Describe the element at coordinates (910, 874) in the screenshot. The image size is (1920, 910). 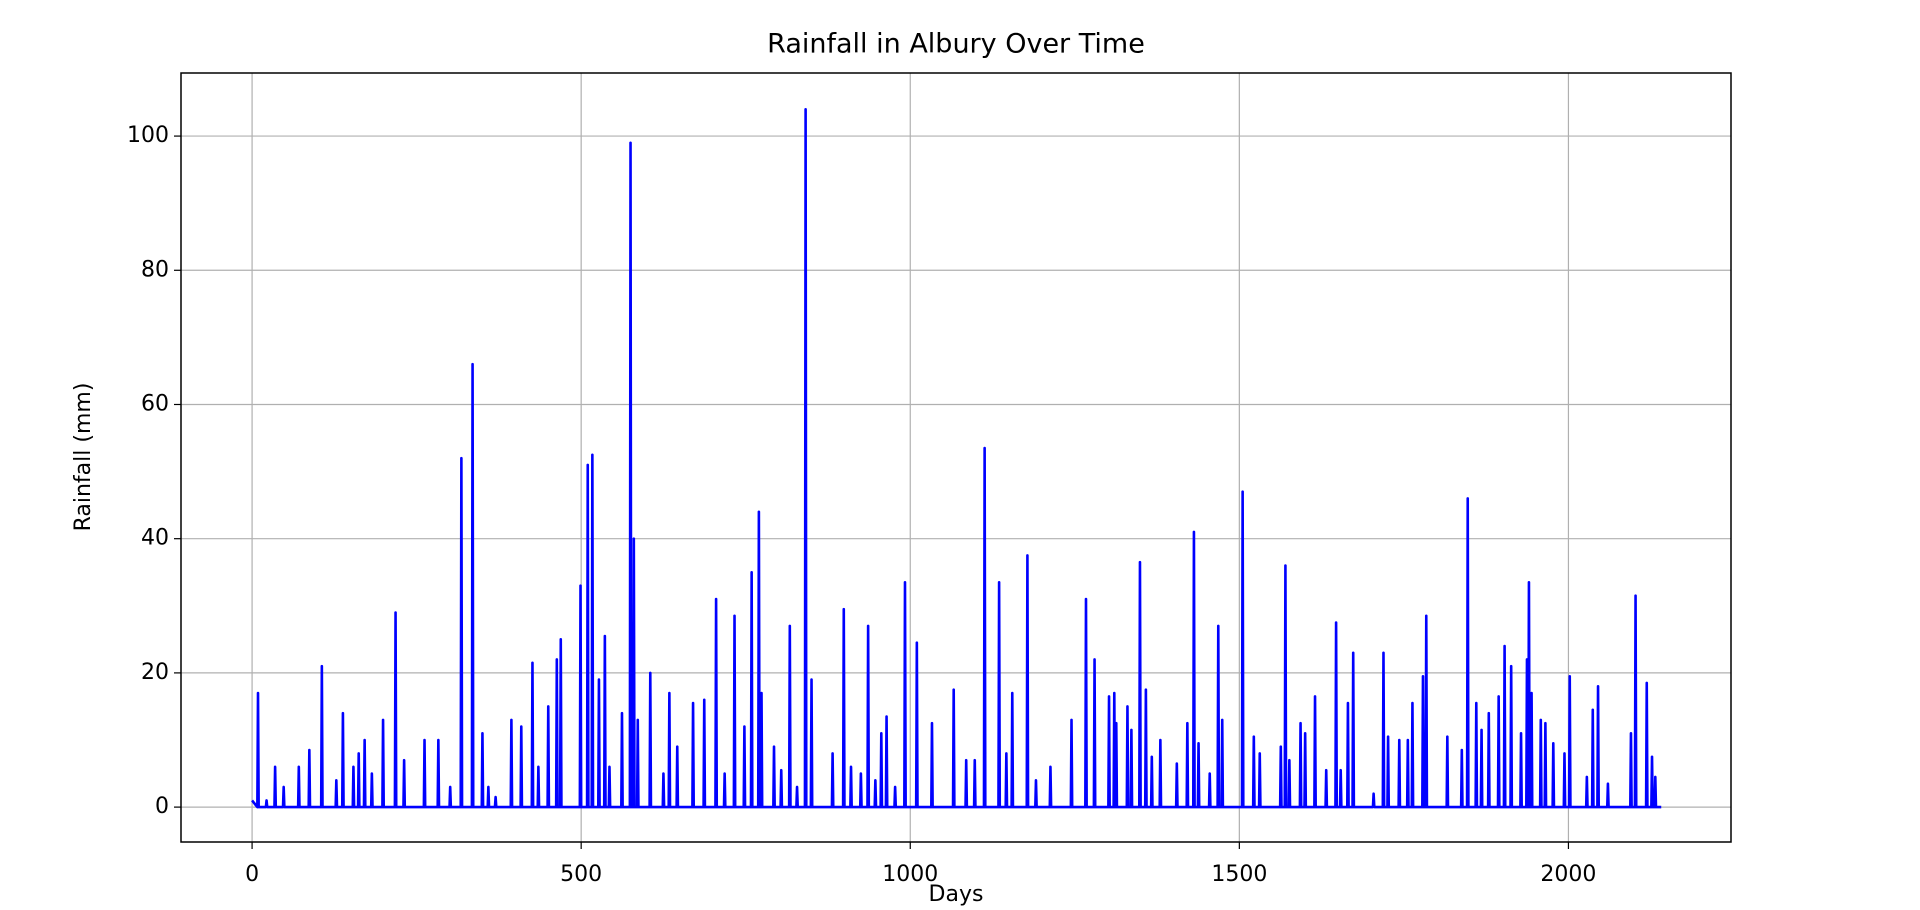
I see `x-tick-label: 1000` at that location.